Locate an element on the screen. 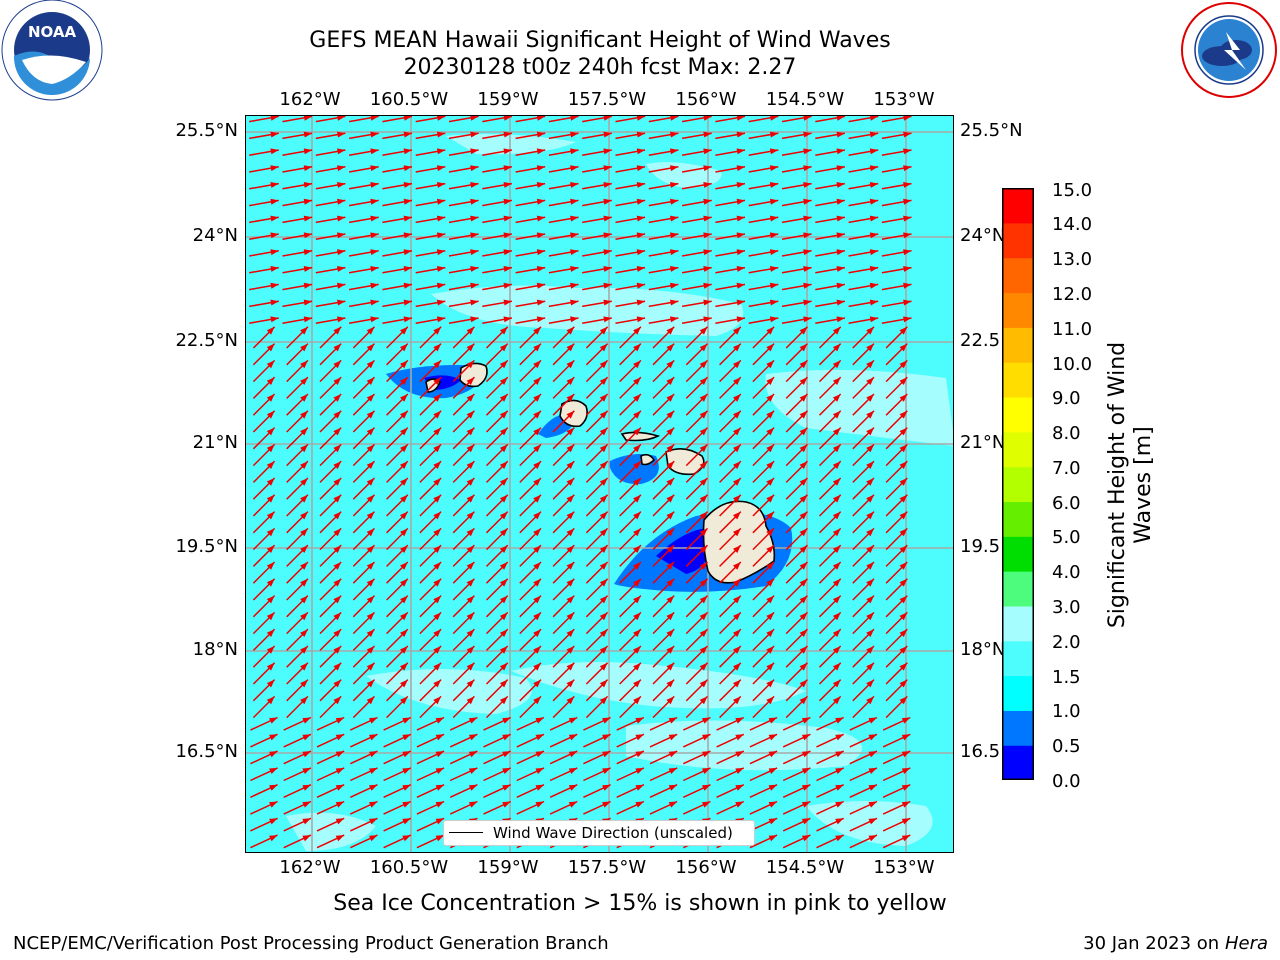  nws-logo is located at coordinates (1229, 50).